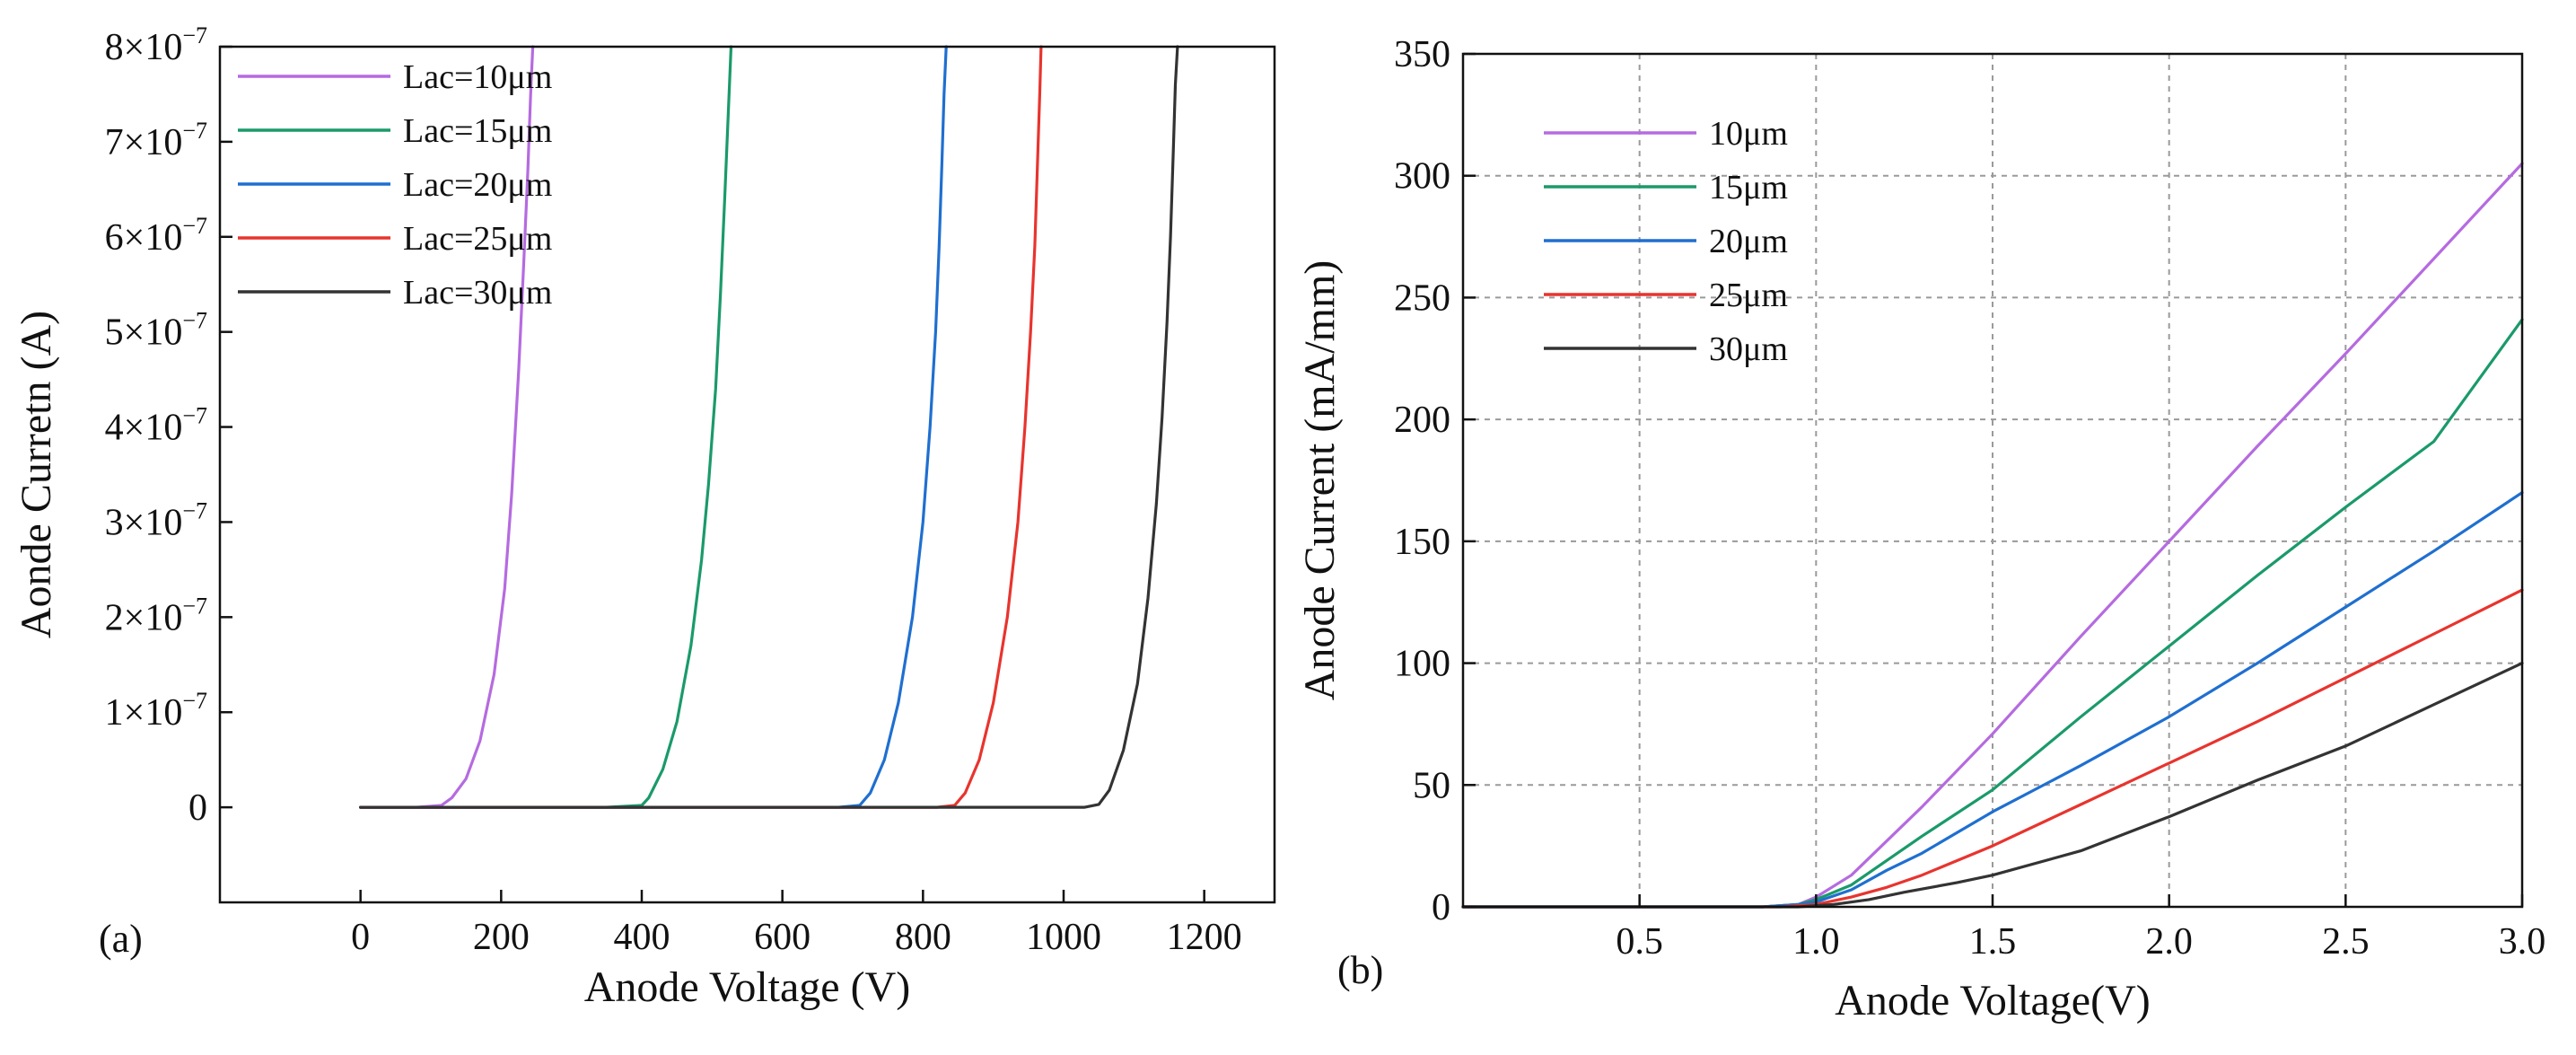 The image size is (2576, 1055). Describe the element at coordinates (1816, 942) in the screenshot. I see `x-tick-label: 1.0` at that location.